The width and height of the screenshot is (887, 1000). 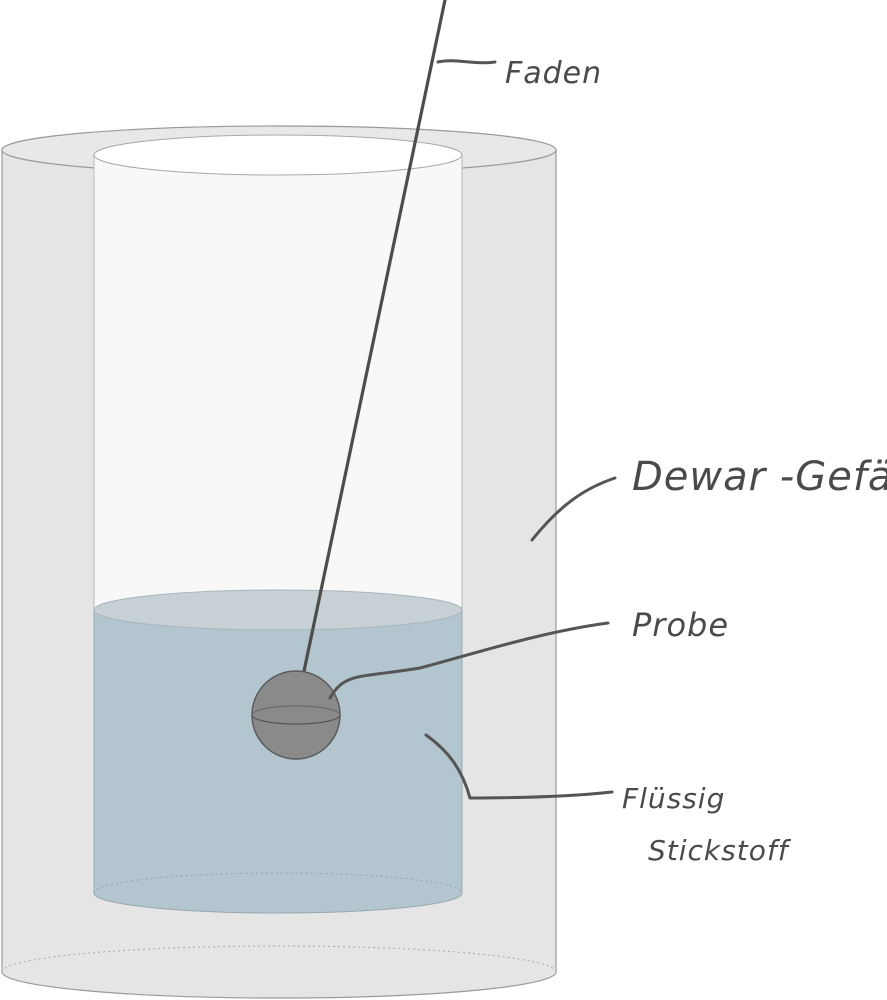 What do you see at coordinates (553, 73) in the screenshot?
I see `label-faden: Faden` at bounding box center [553, 73].